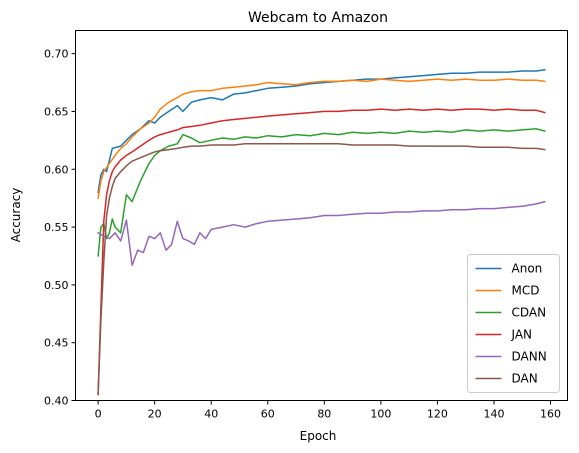 The height and width of the screenshot is (453, 579). What do you see at coordinates (380, 414) in the screenshot?
I see `x-tick-label: 100` at bounding box center [380, 414].